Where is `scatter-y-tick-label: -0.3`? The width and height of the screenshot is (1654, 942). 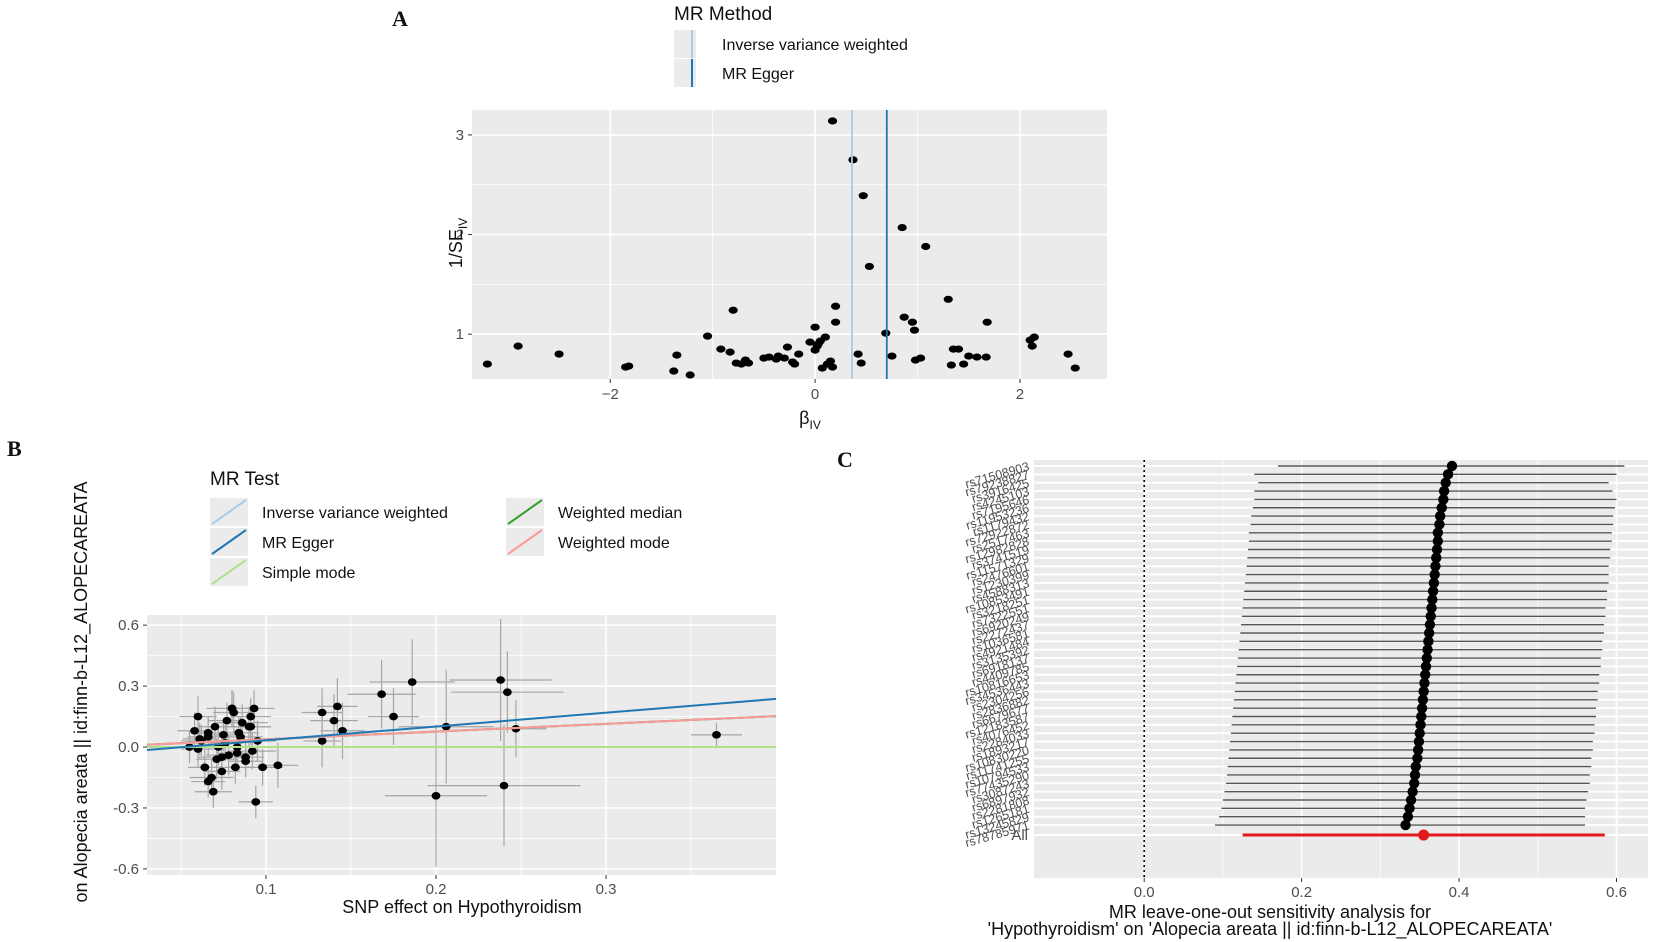
scatter-y-tick-label: -0.3 is located at coordinates (126, 808).